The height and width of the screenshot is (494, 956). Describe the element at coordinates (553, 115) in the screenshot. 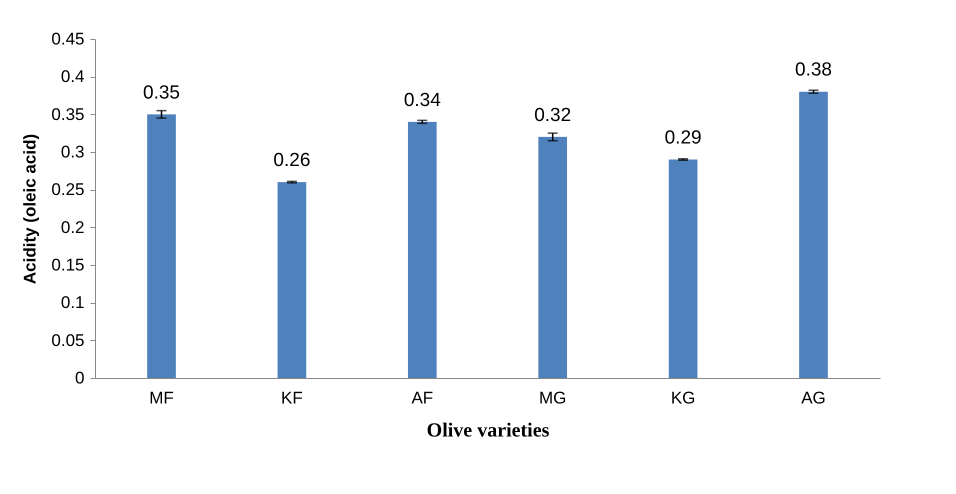

I see `data-label: 0.32` at that location.